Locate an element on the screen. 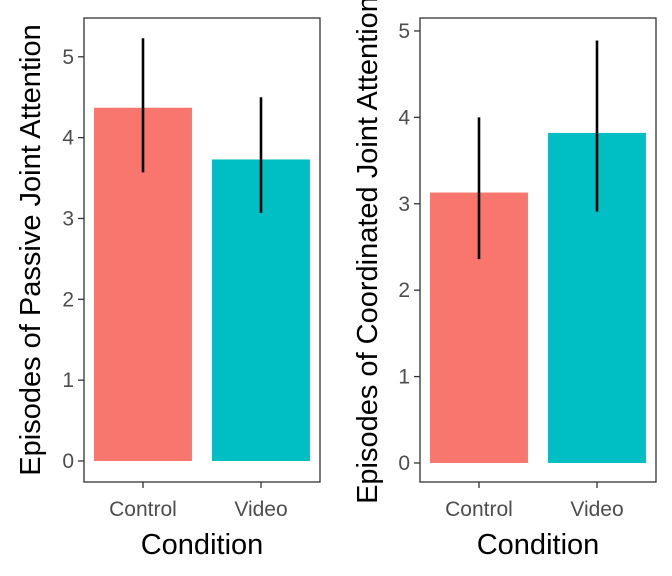  y-axis-title: Episodes of Passive Joint Attention is located at coordinates (31, 249).